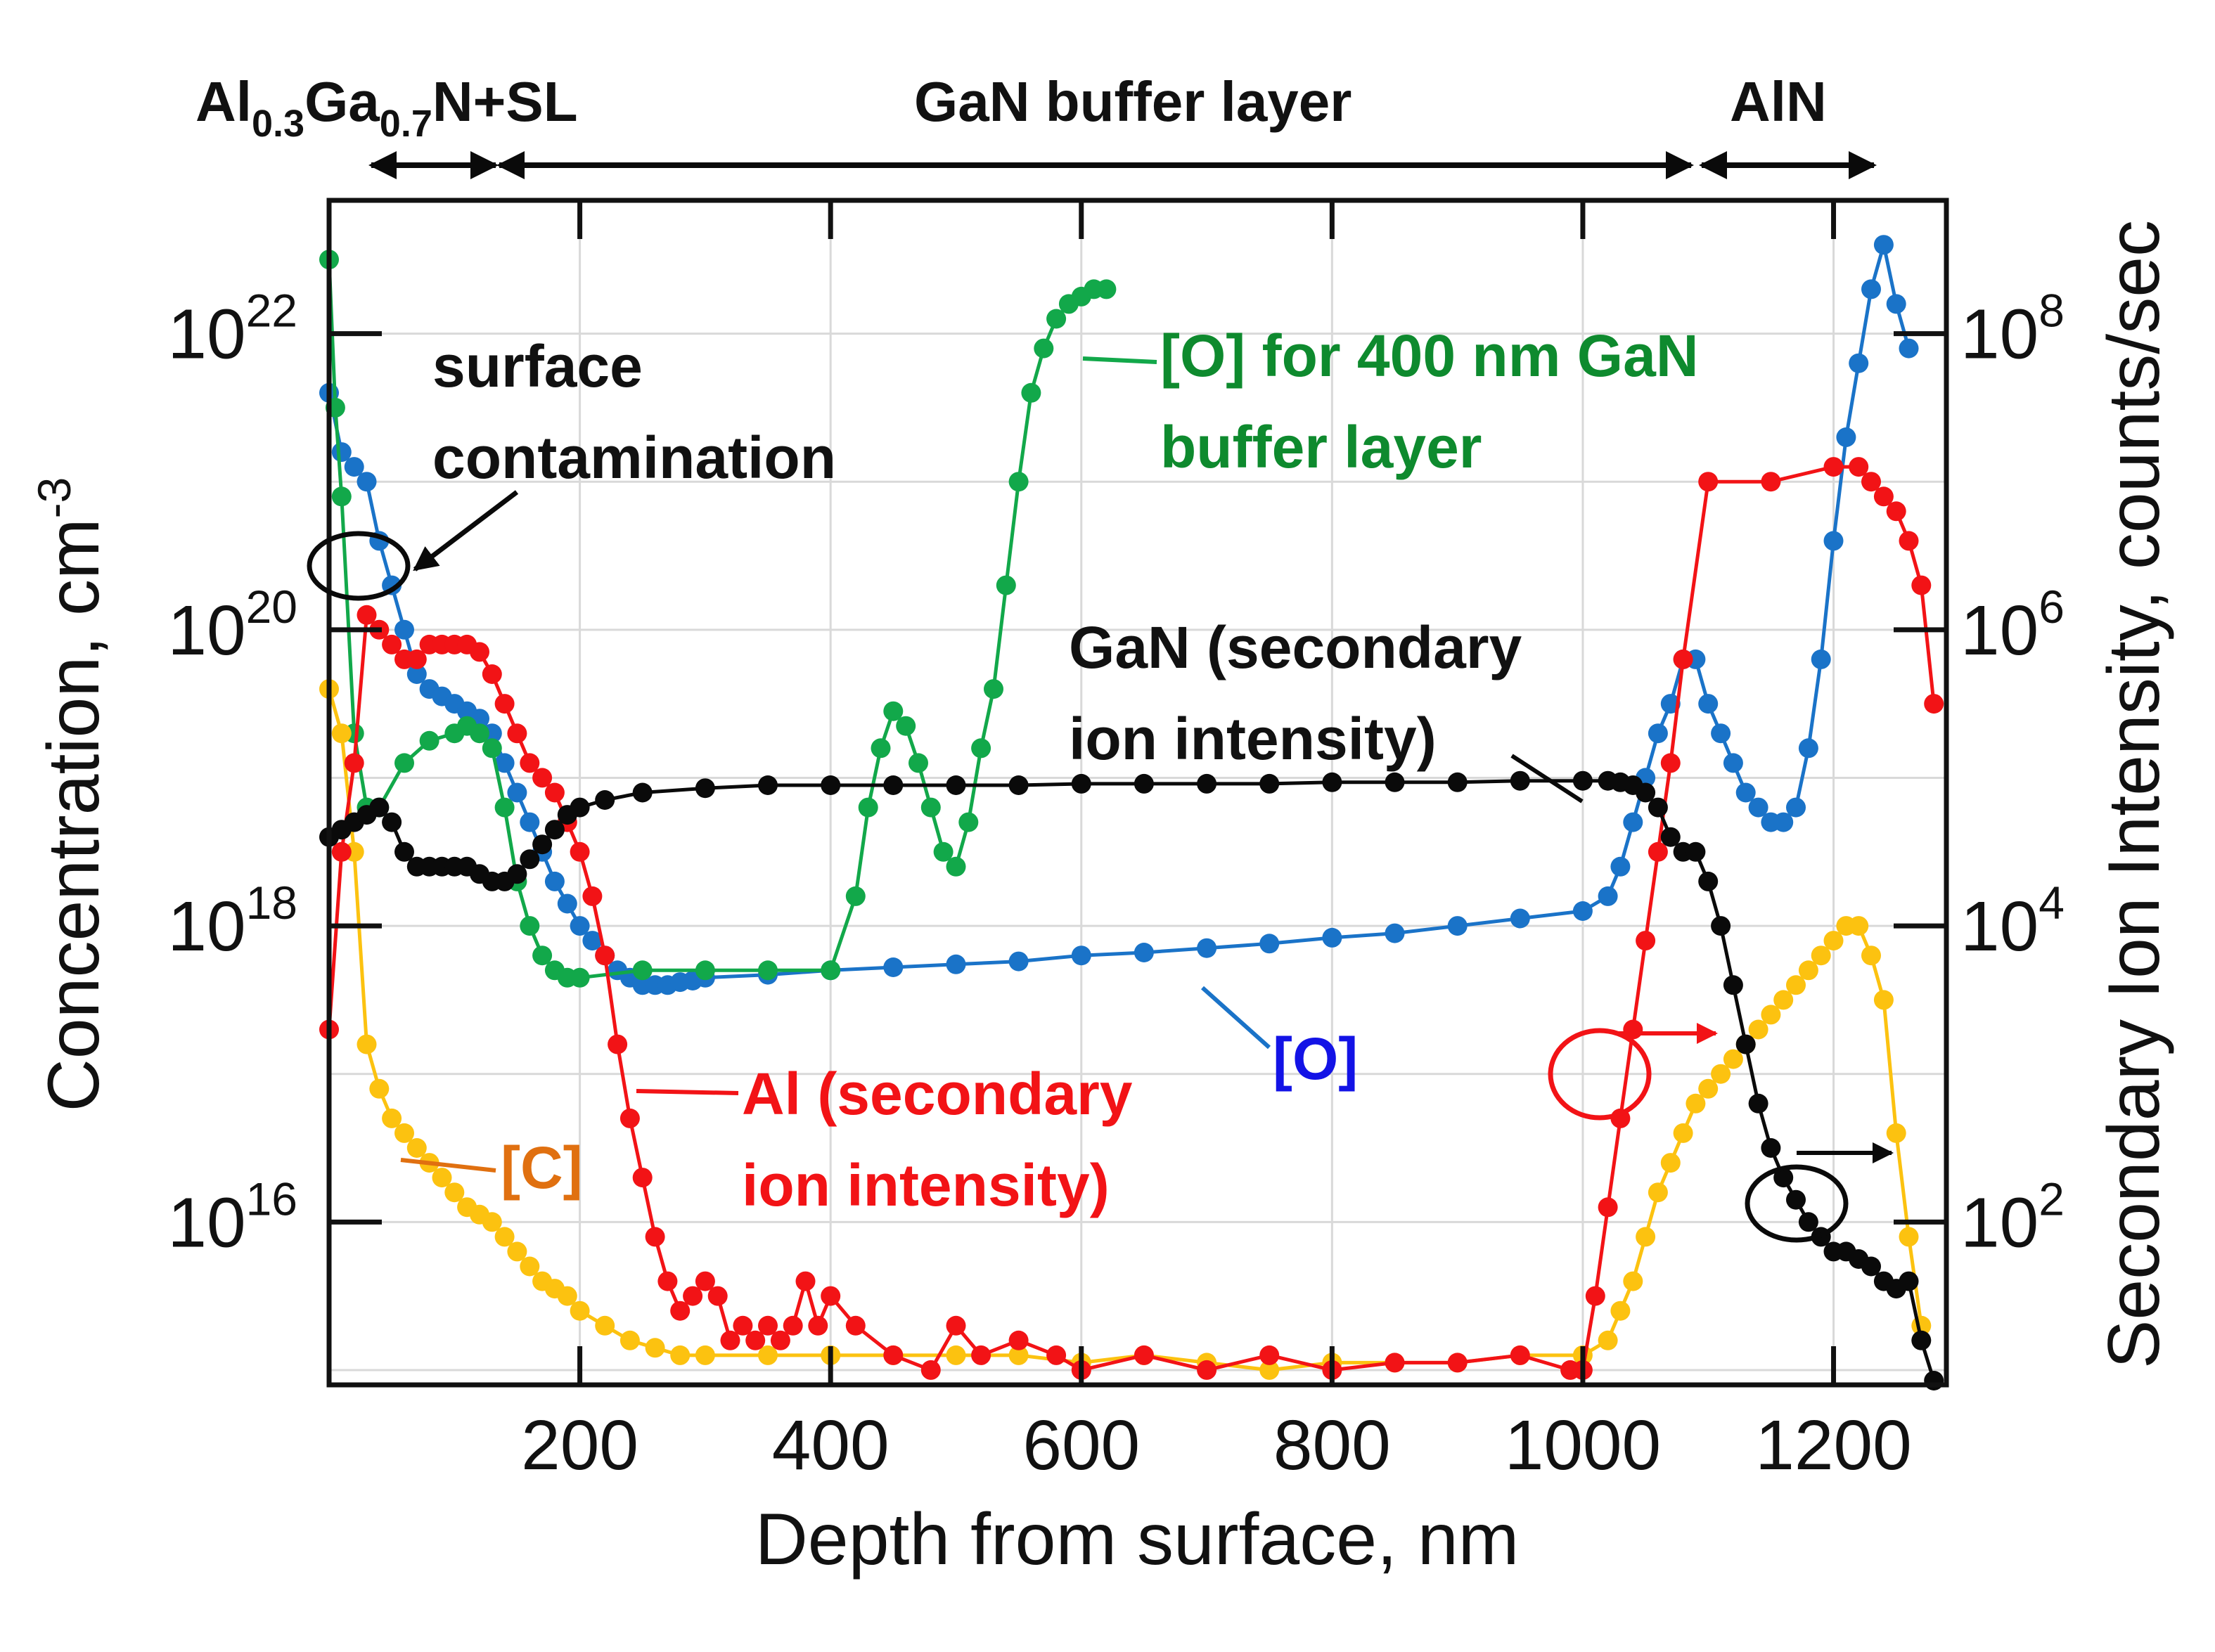 Image resolution: width=2215 pixels, height=1652 pixels. I want to click on y-right-tick-label: 10⁸, so click(2013, 329).